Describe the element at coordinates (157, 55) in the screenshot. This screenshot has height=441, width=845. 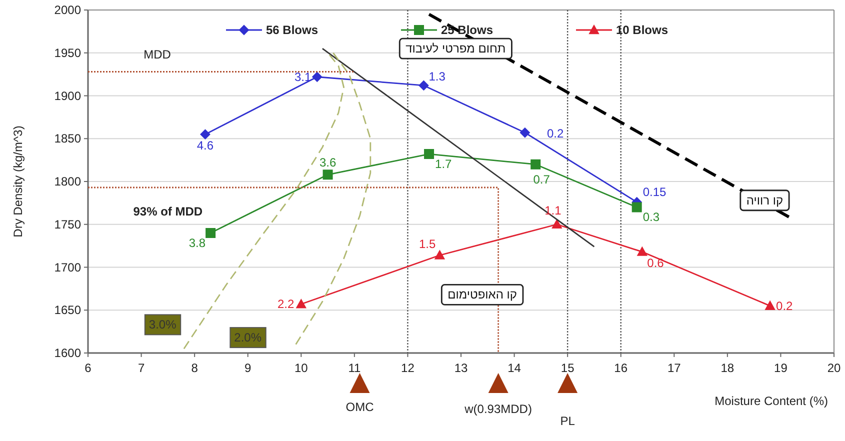
I see `annotation: MDD` at that location.